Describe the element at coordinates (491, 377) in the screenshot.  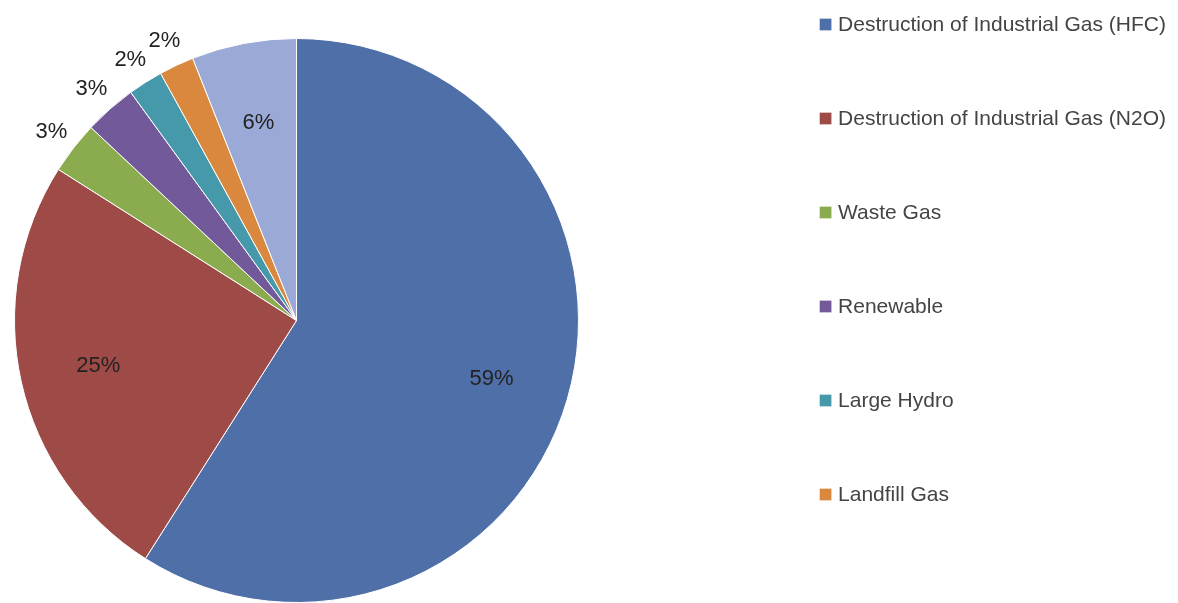
I see `data-label: 59%` at that location.